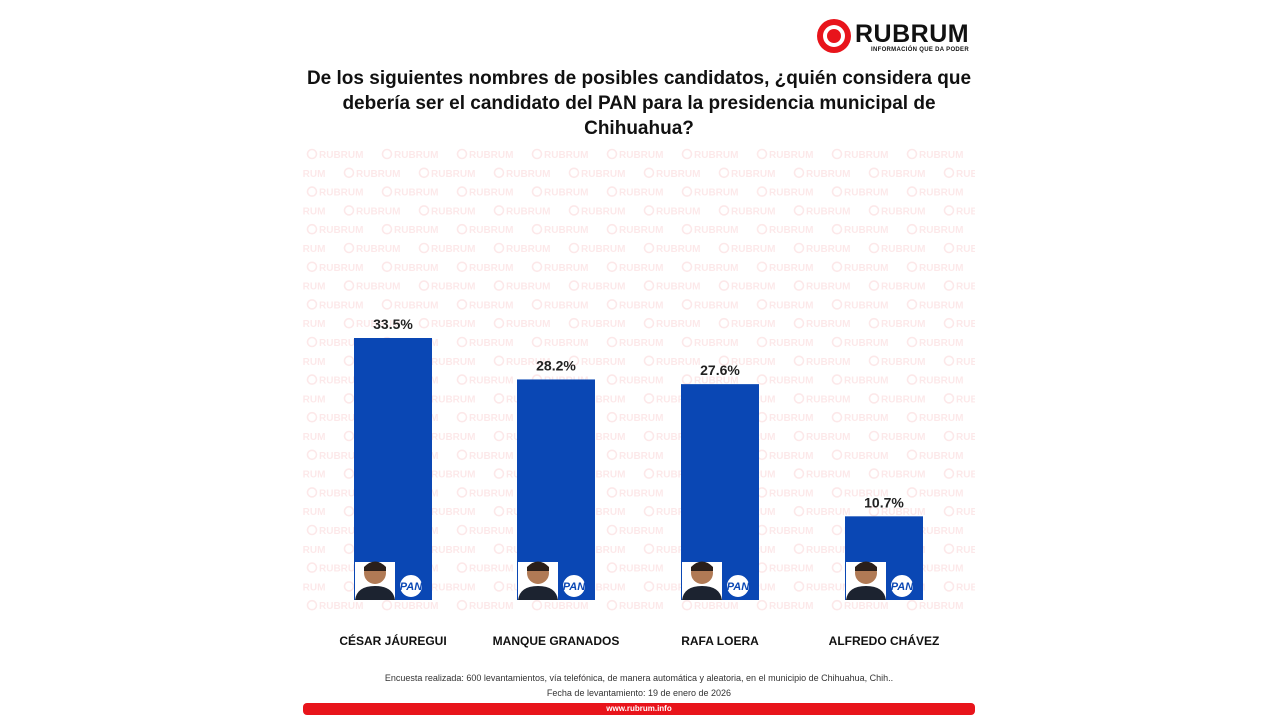  Describe the element at coordinates (920, 50) in the screenshot. I see `brand-tagline: INFORMACIÓN QUE DA PODER` at that location.